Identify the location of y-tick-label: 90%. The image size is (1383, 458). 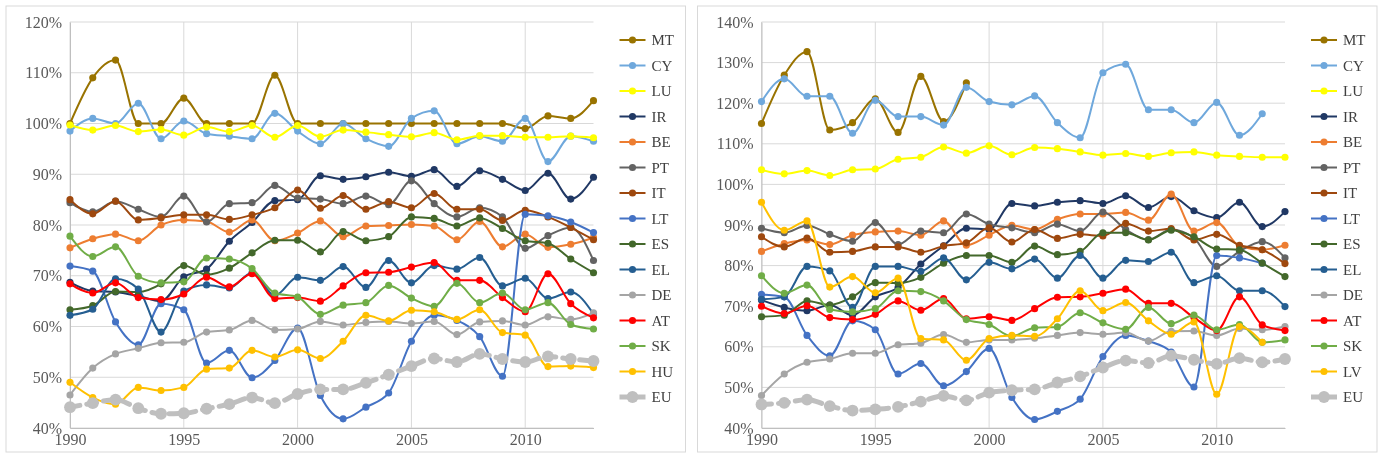
(47, 174).